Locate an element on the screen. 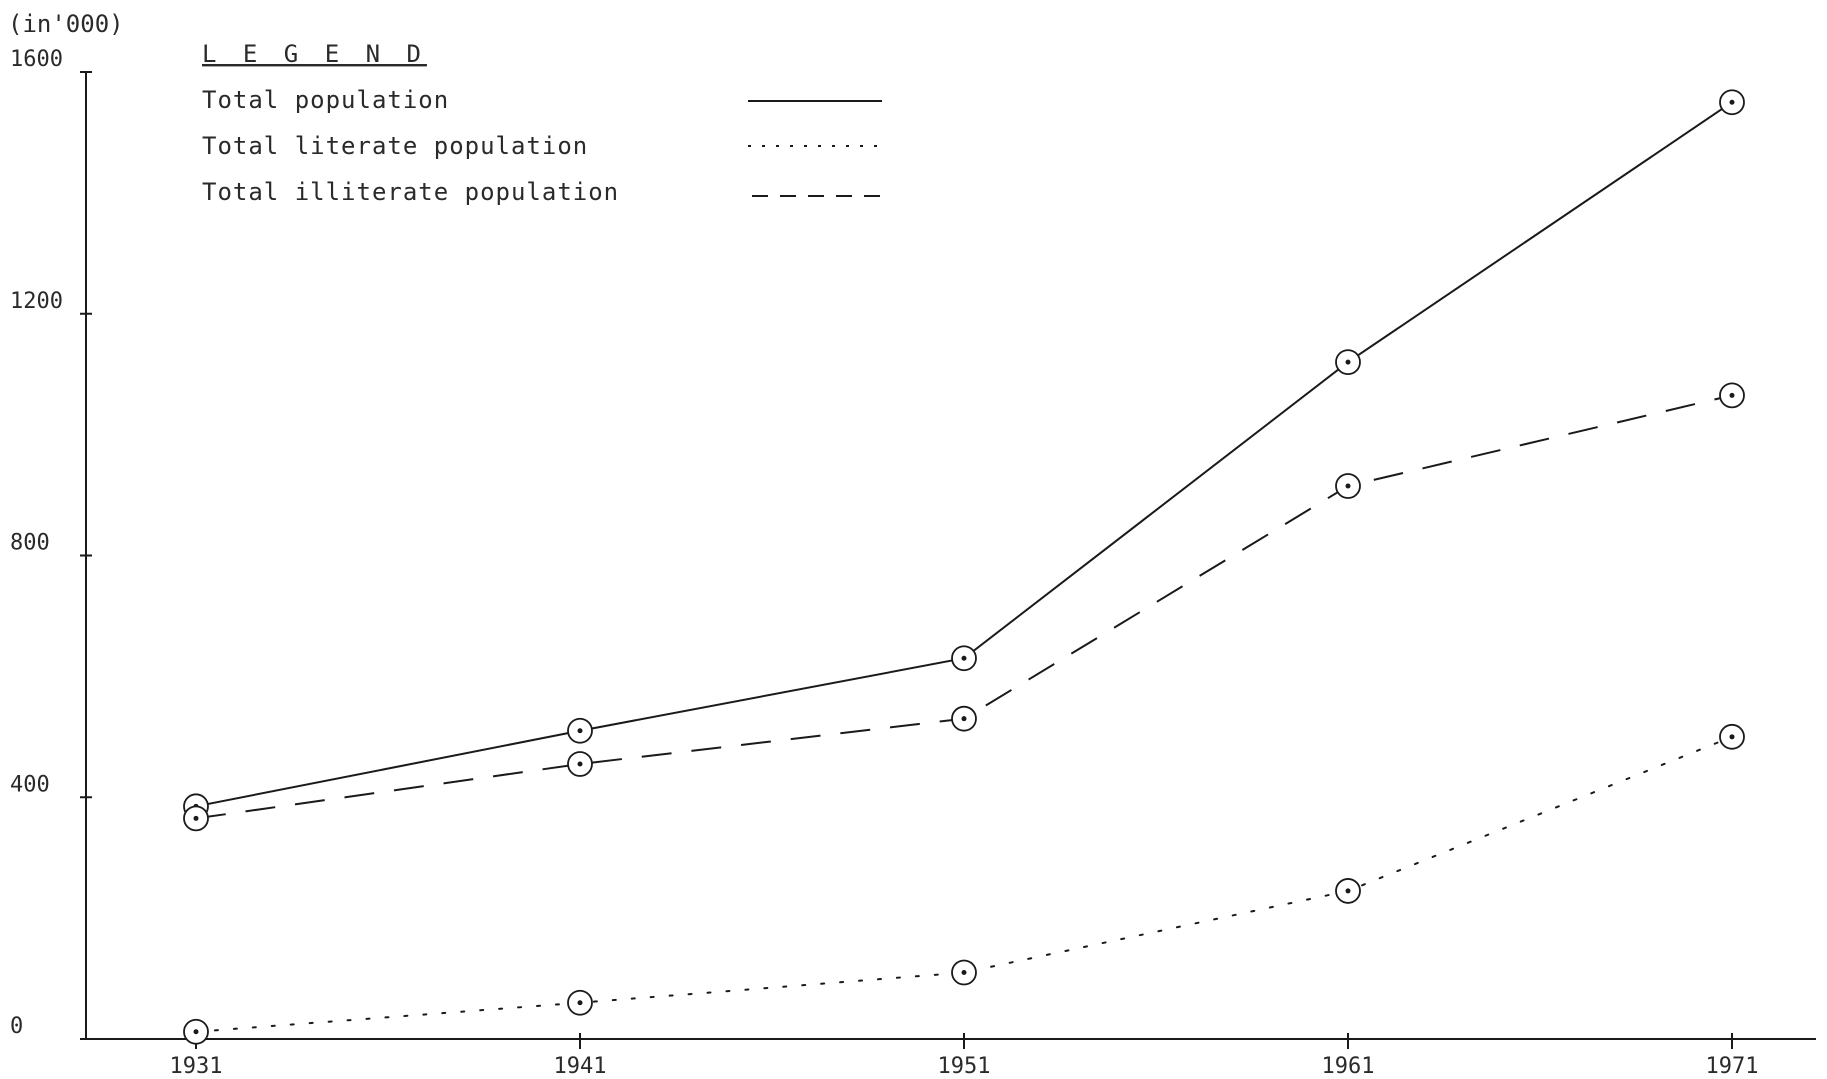 Image resolution: width=1827 pixels, height=1079 pixels. legend-label-total-population: Total population is located at coordinates (325, 100).